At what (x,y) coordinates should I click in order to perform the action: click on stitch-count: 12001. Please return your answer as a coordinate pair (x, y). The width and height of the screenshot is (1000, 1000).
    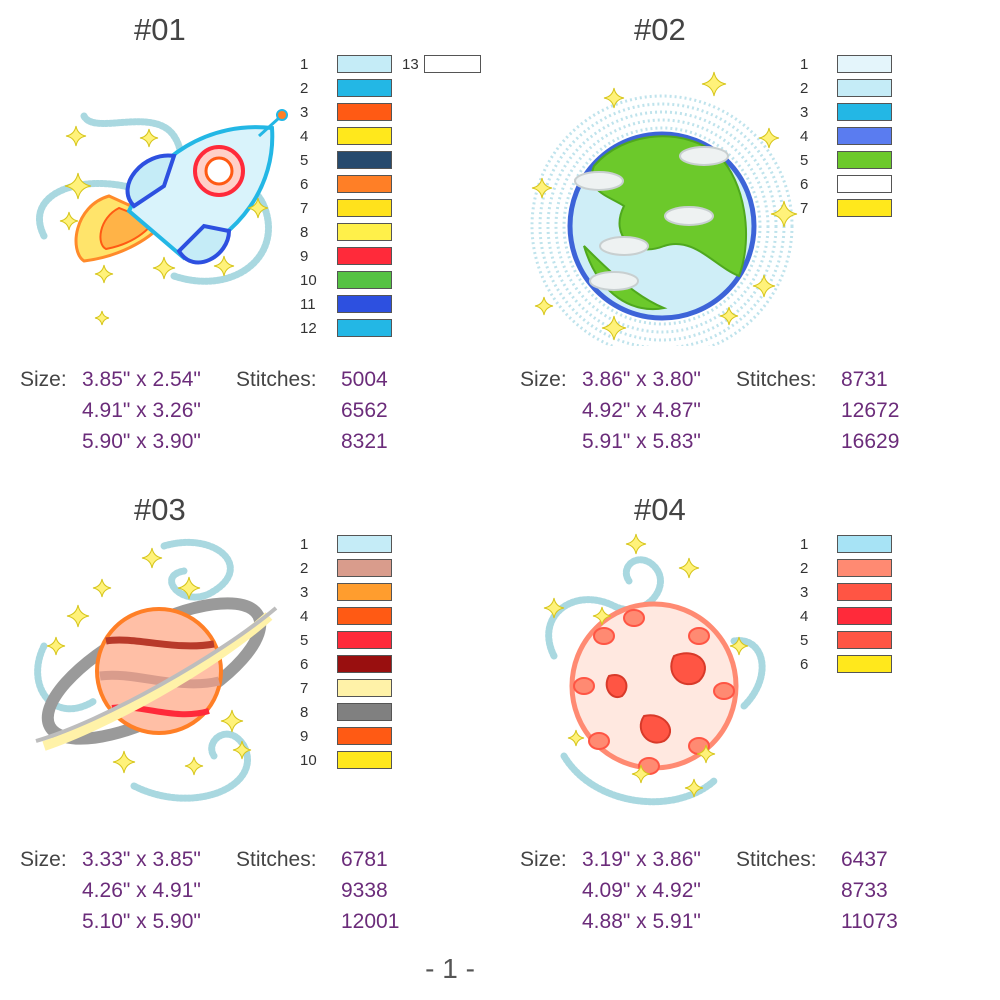
    Looking at the image, I should click on (370, 921).